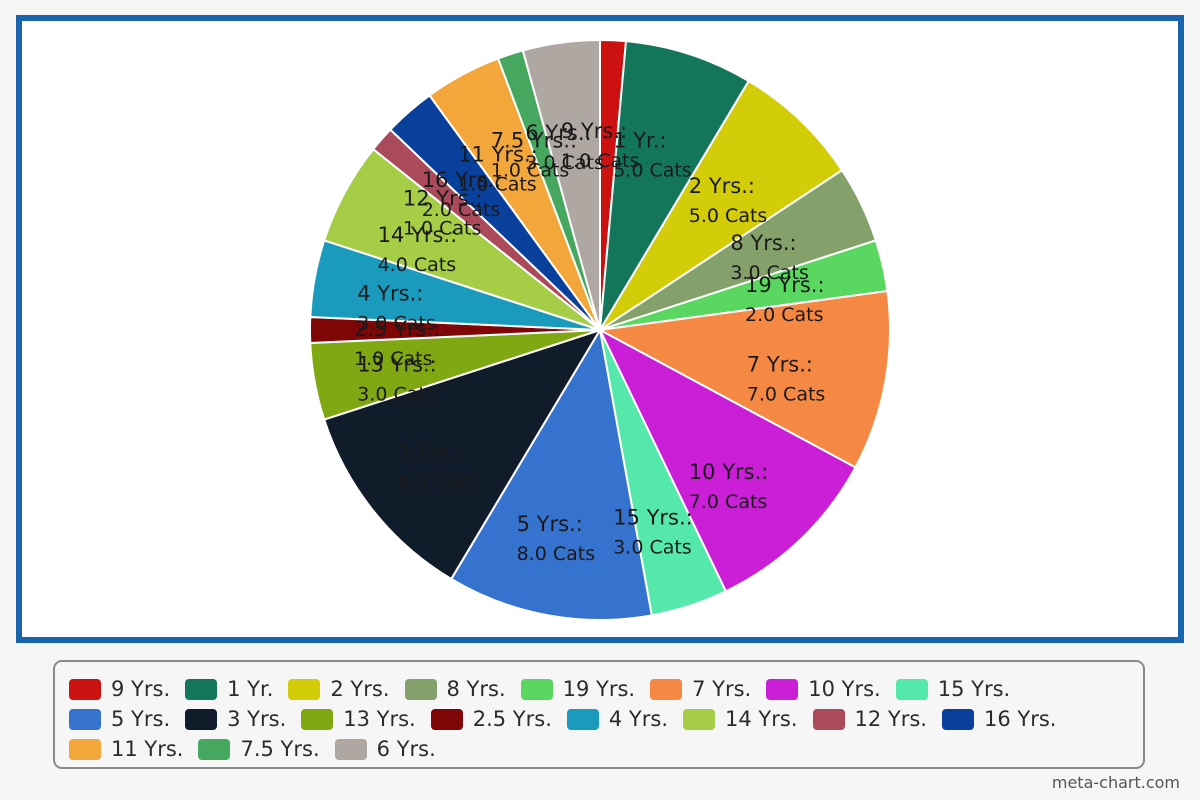 The width and height of the screenshot is (1200, 800). I want to click on slice-value-16-yrs: 2.0 Cats, so click(461, 210).